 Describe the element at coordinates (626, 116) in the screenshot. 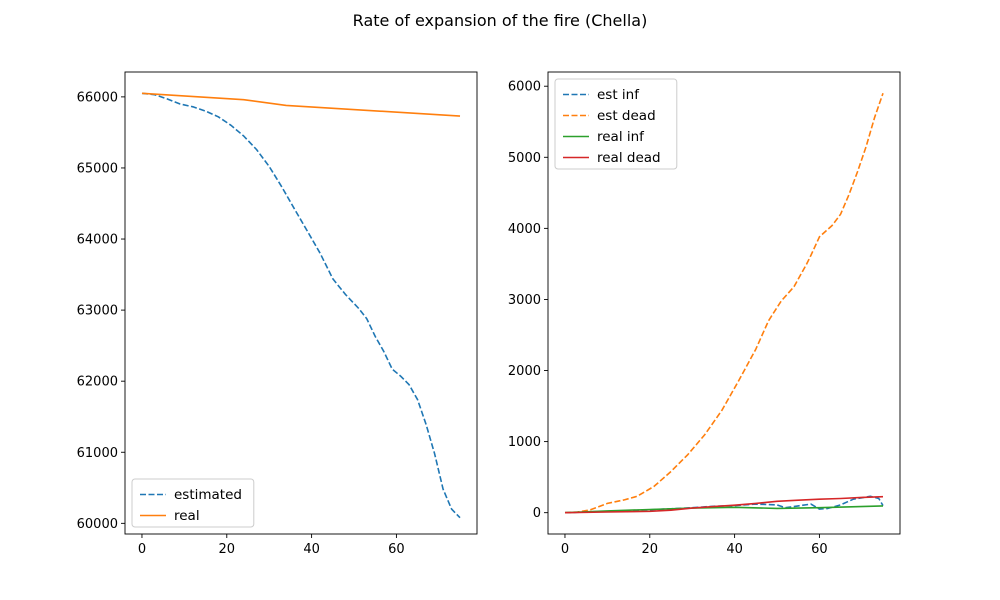

I see `legend-label: est dead` at that location.